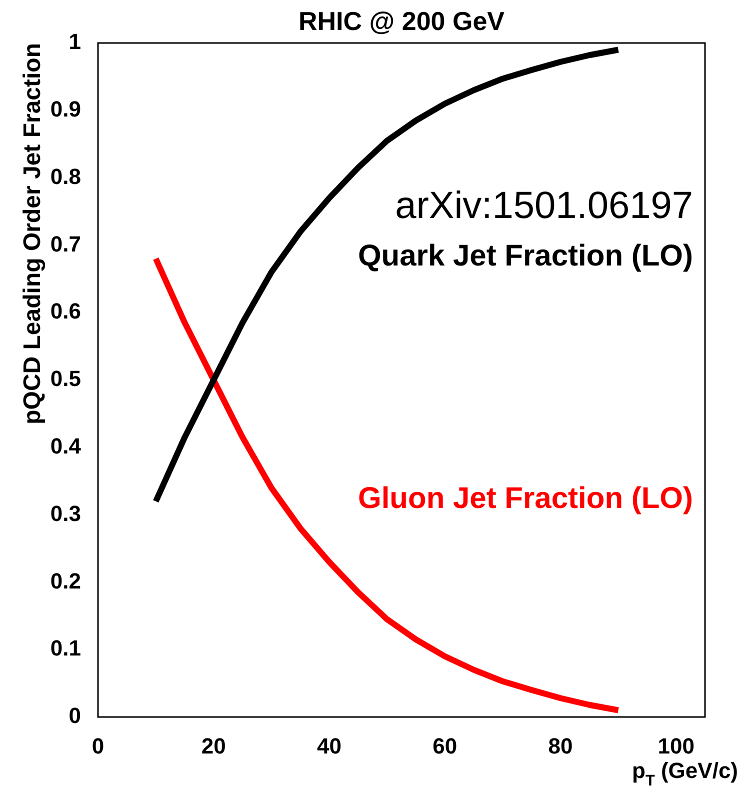 Image resolution: width=748 pixels, height=791 pixels. Describe the element at coordinates (544, 206) in the screenshot. I see `annotation: arXiv:1501.06197` at that location.